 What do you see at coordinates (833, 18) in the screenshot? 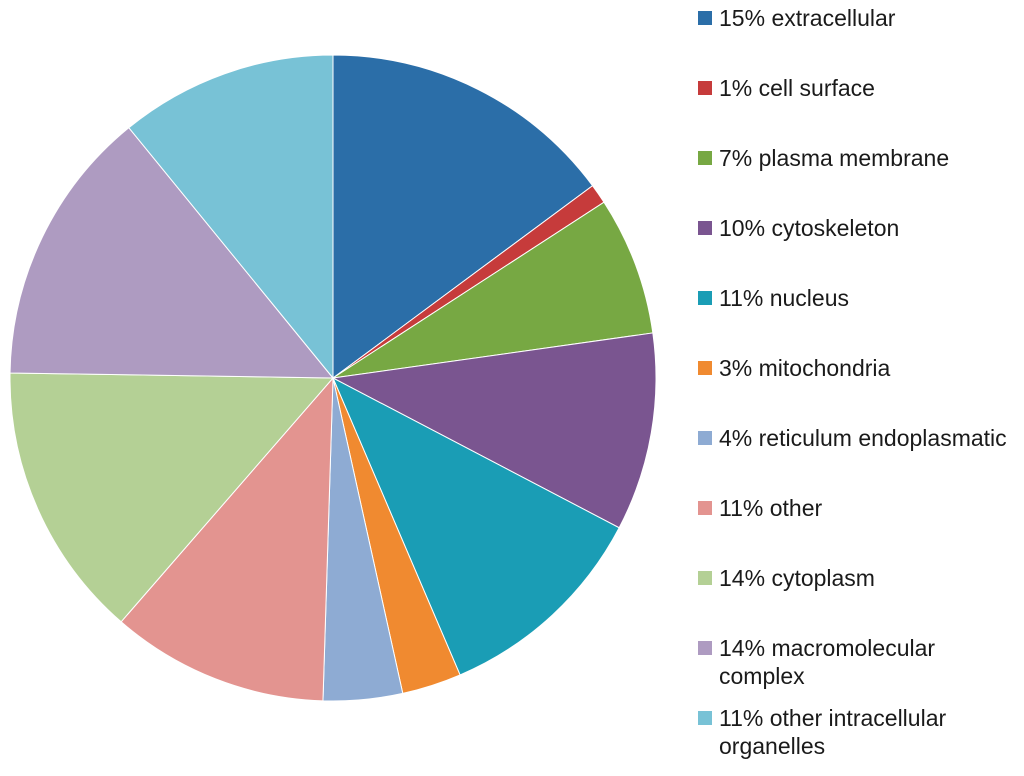
I see `legend-category: extracellular` at bounding box center [833, 18].